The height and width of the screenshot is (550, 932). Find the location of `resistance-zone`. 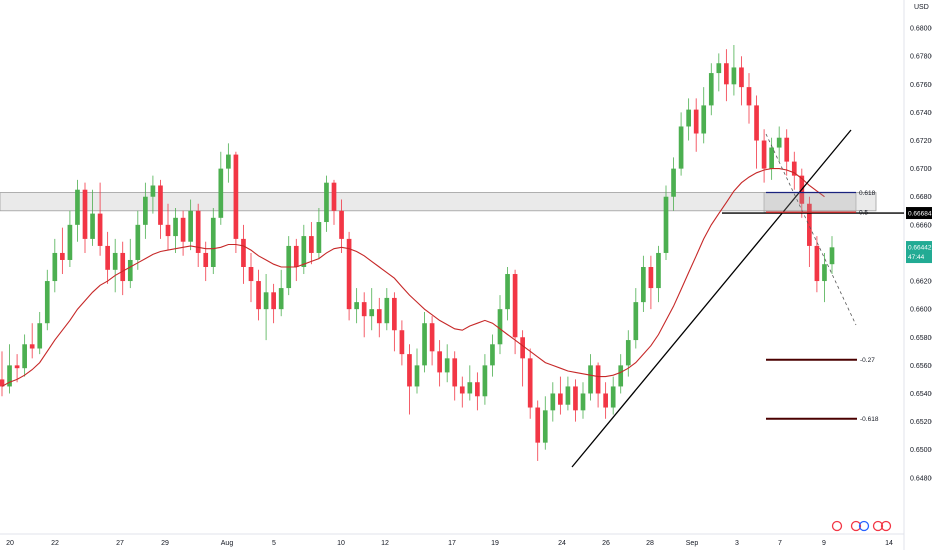

resistance-zone is located at coordinates (438, 202).